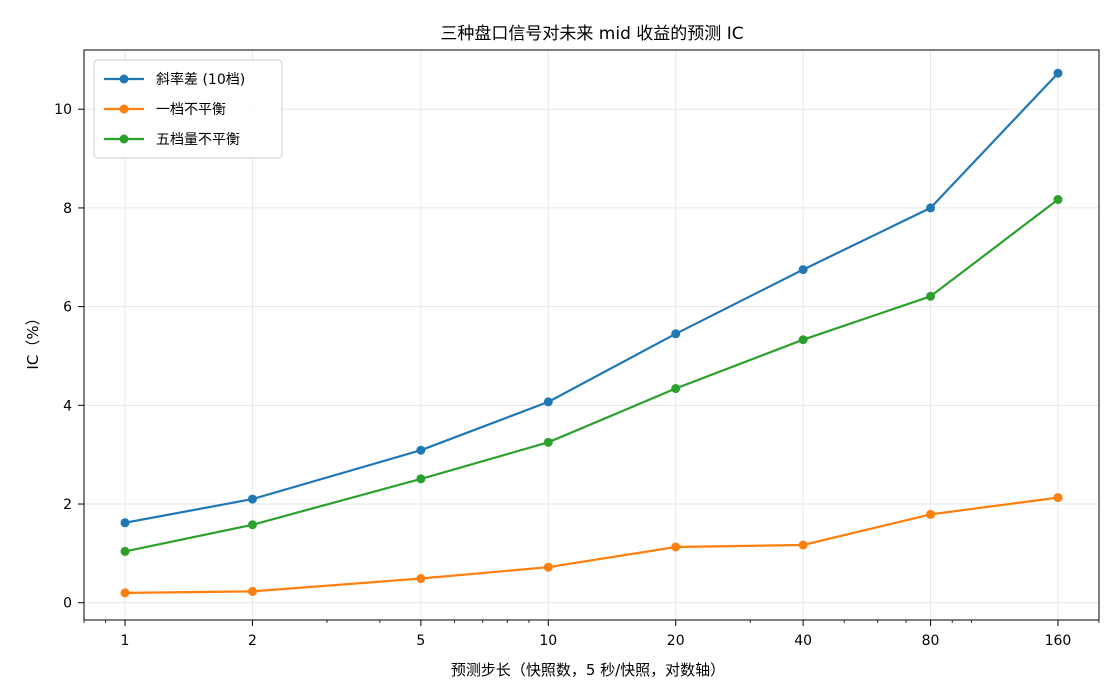 Image resolution: width=1120 pixels, height=700 pixels. Describe the element at coordinates (125, 641) in the screenshot. I see `x-tick-label: 1` at that location.